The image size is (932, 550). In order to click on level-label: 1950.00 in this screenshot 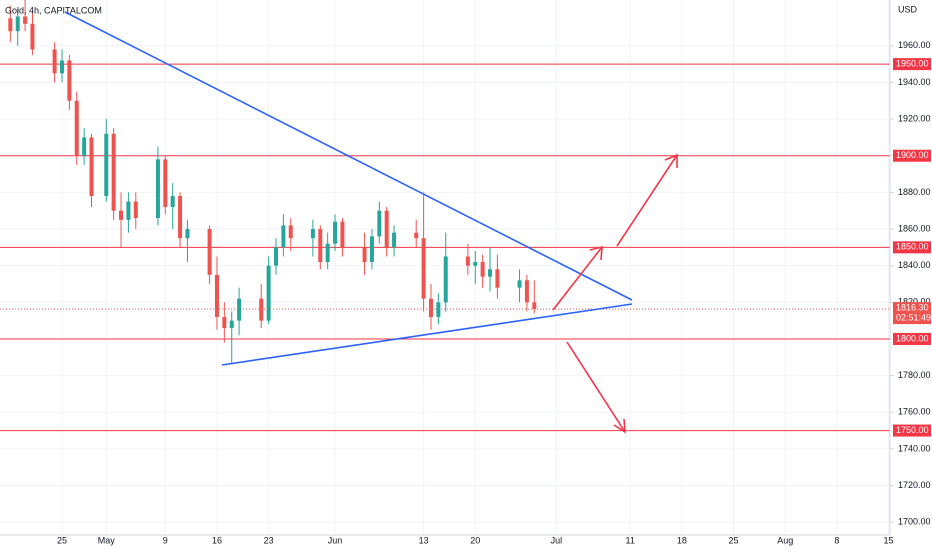, I will do `click(912, 64)`.